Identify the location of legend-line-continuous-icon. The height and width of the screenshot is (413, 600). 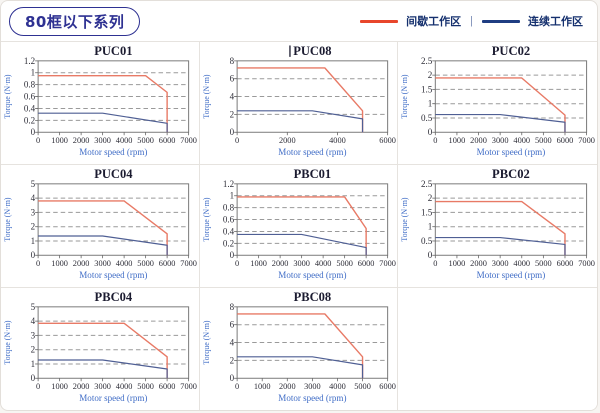
(501, 21).